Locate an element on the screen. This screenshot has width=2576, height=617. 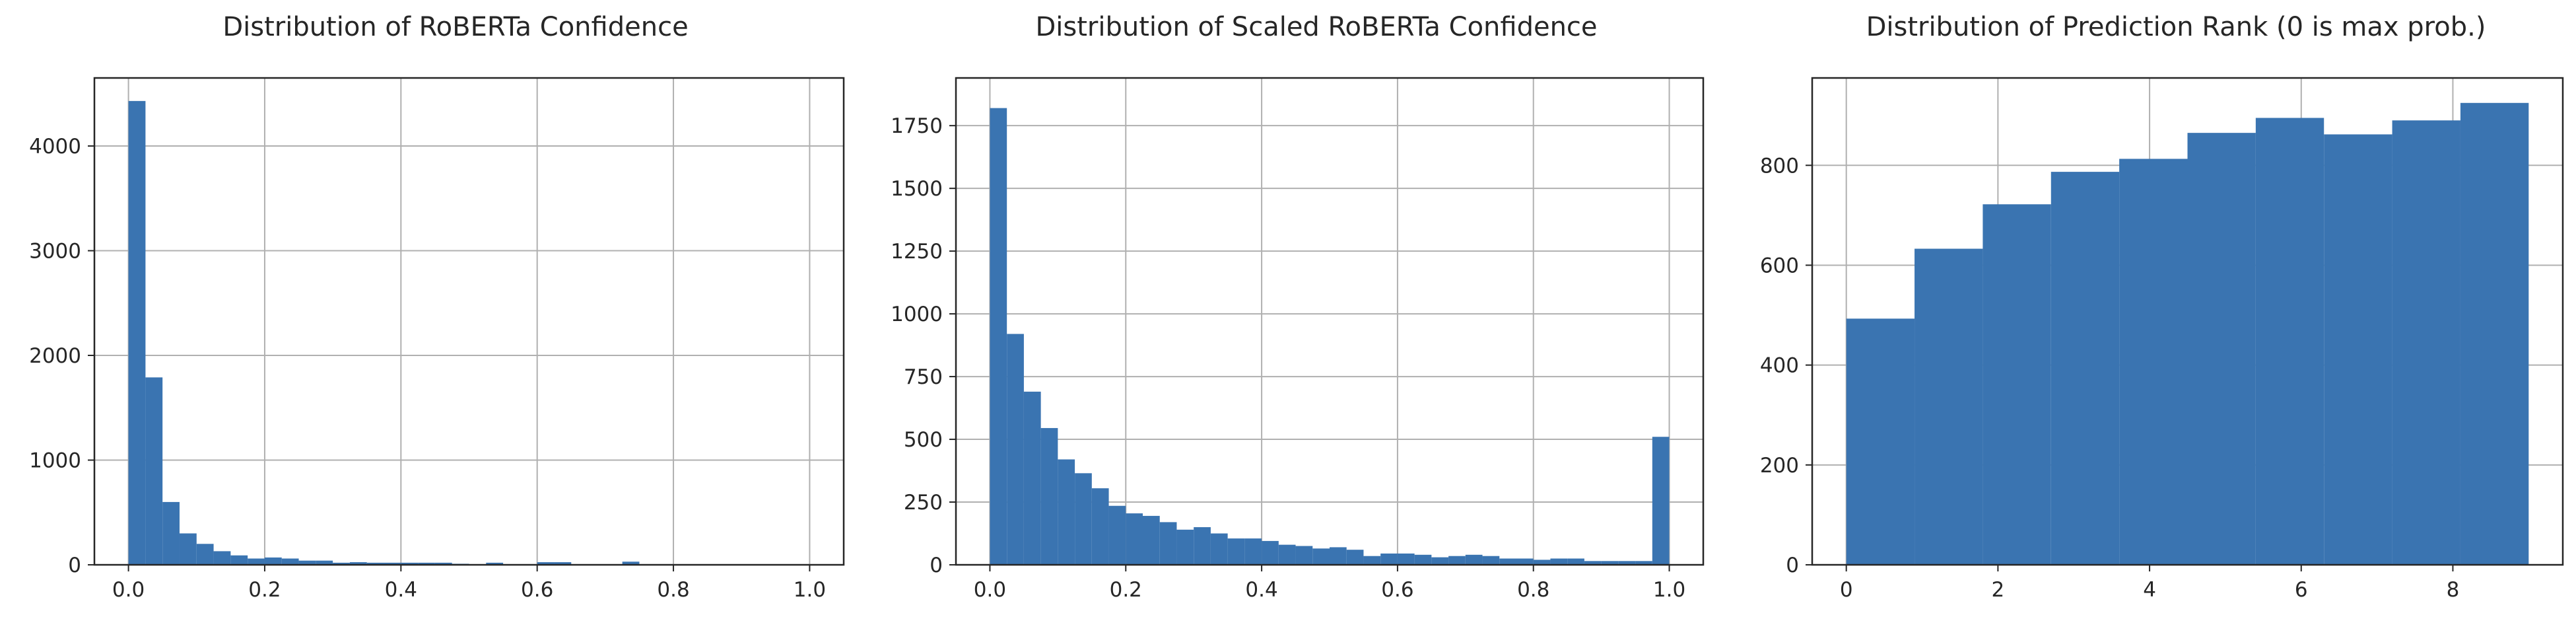
x-tick-label: 1.0 is located at coordinates (1669, 590).